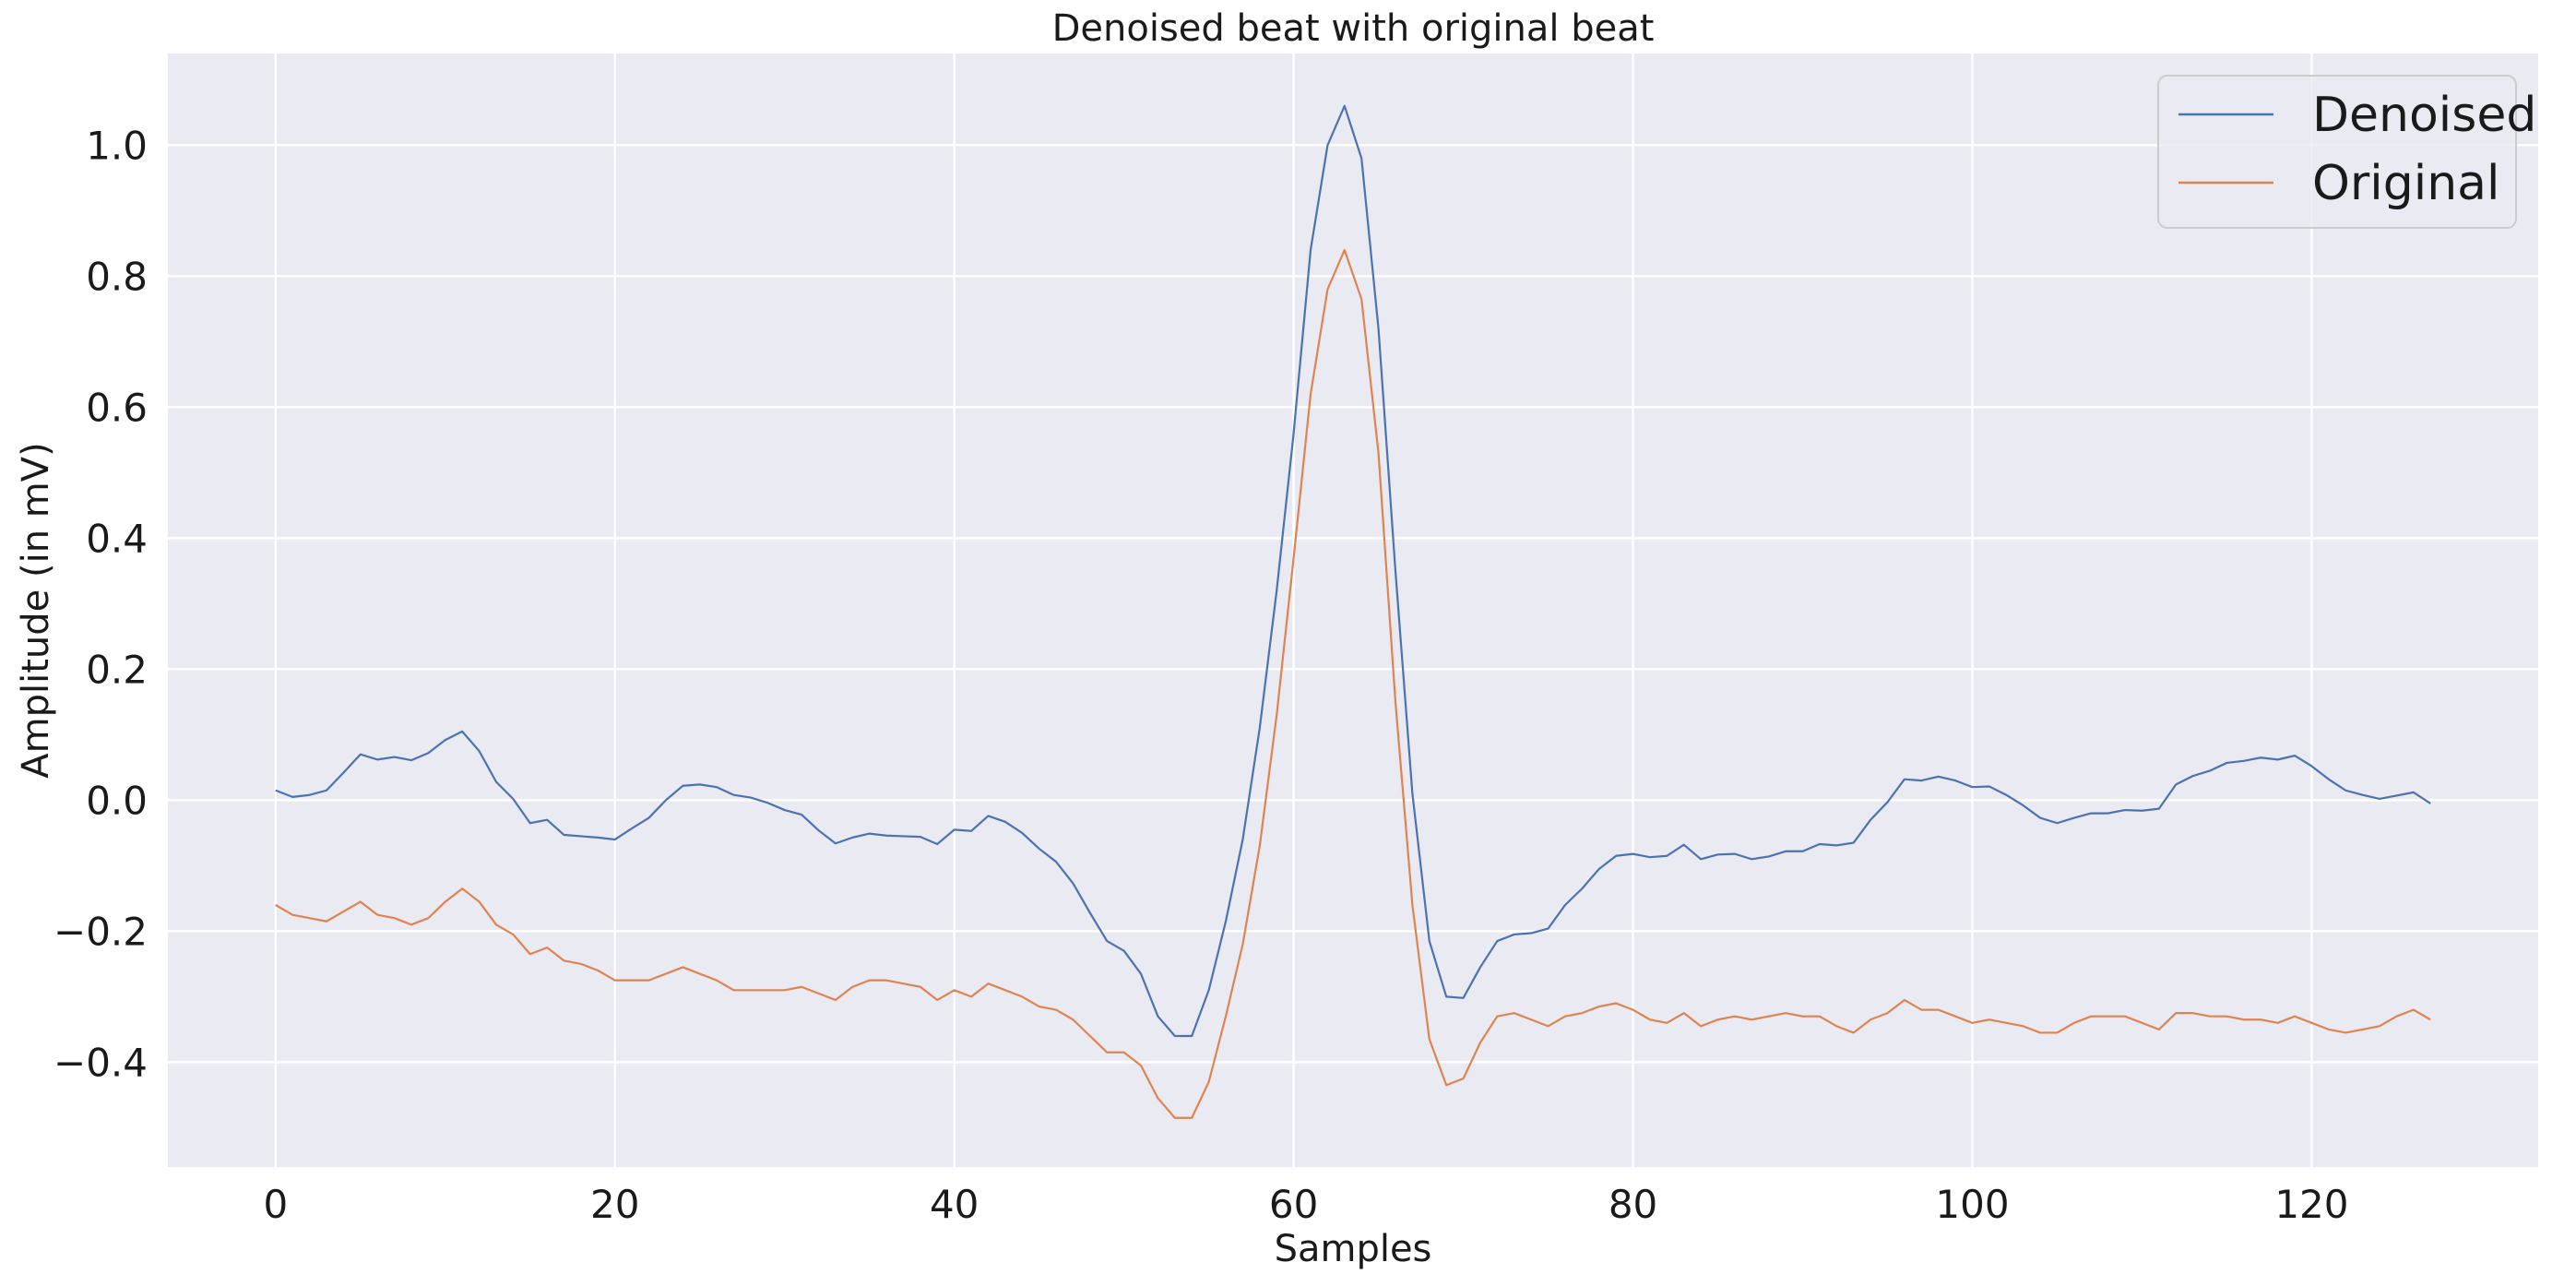  I want to click on y-tick-label: 0.0, so click(117, 800).